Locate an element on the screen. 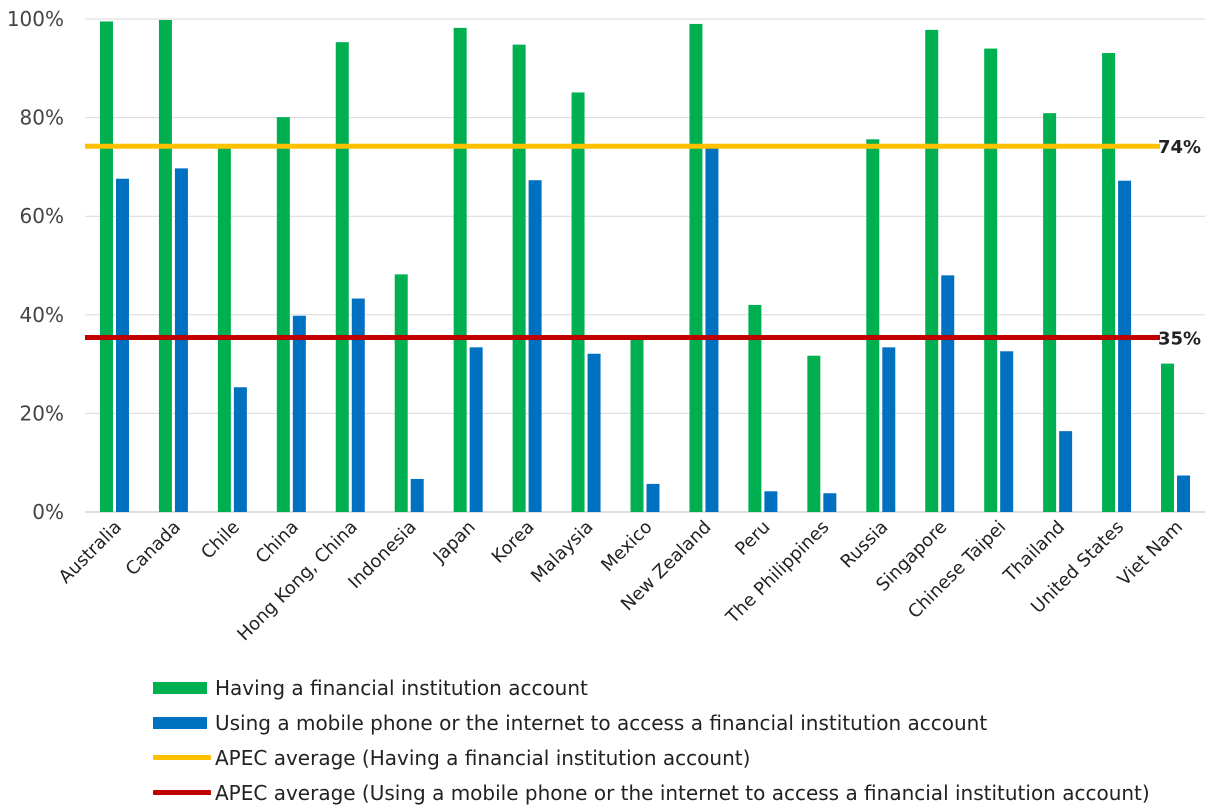 The height and width of the screenshot is (810, 1208). bar-series-1-viet-nam is located at coordinates (1184, 493).